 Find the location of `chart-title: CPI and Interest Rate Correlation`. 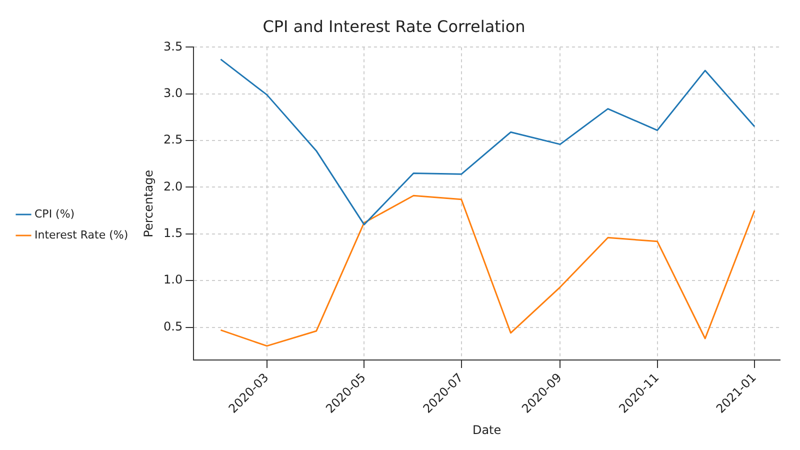

chart-title: CPI and Interest Rate Correlation is located at coordinates (394, 26).